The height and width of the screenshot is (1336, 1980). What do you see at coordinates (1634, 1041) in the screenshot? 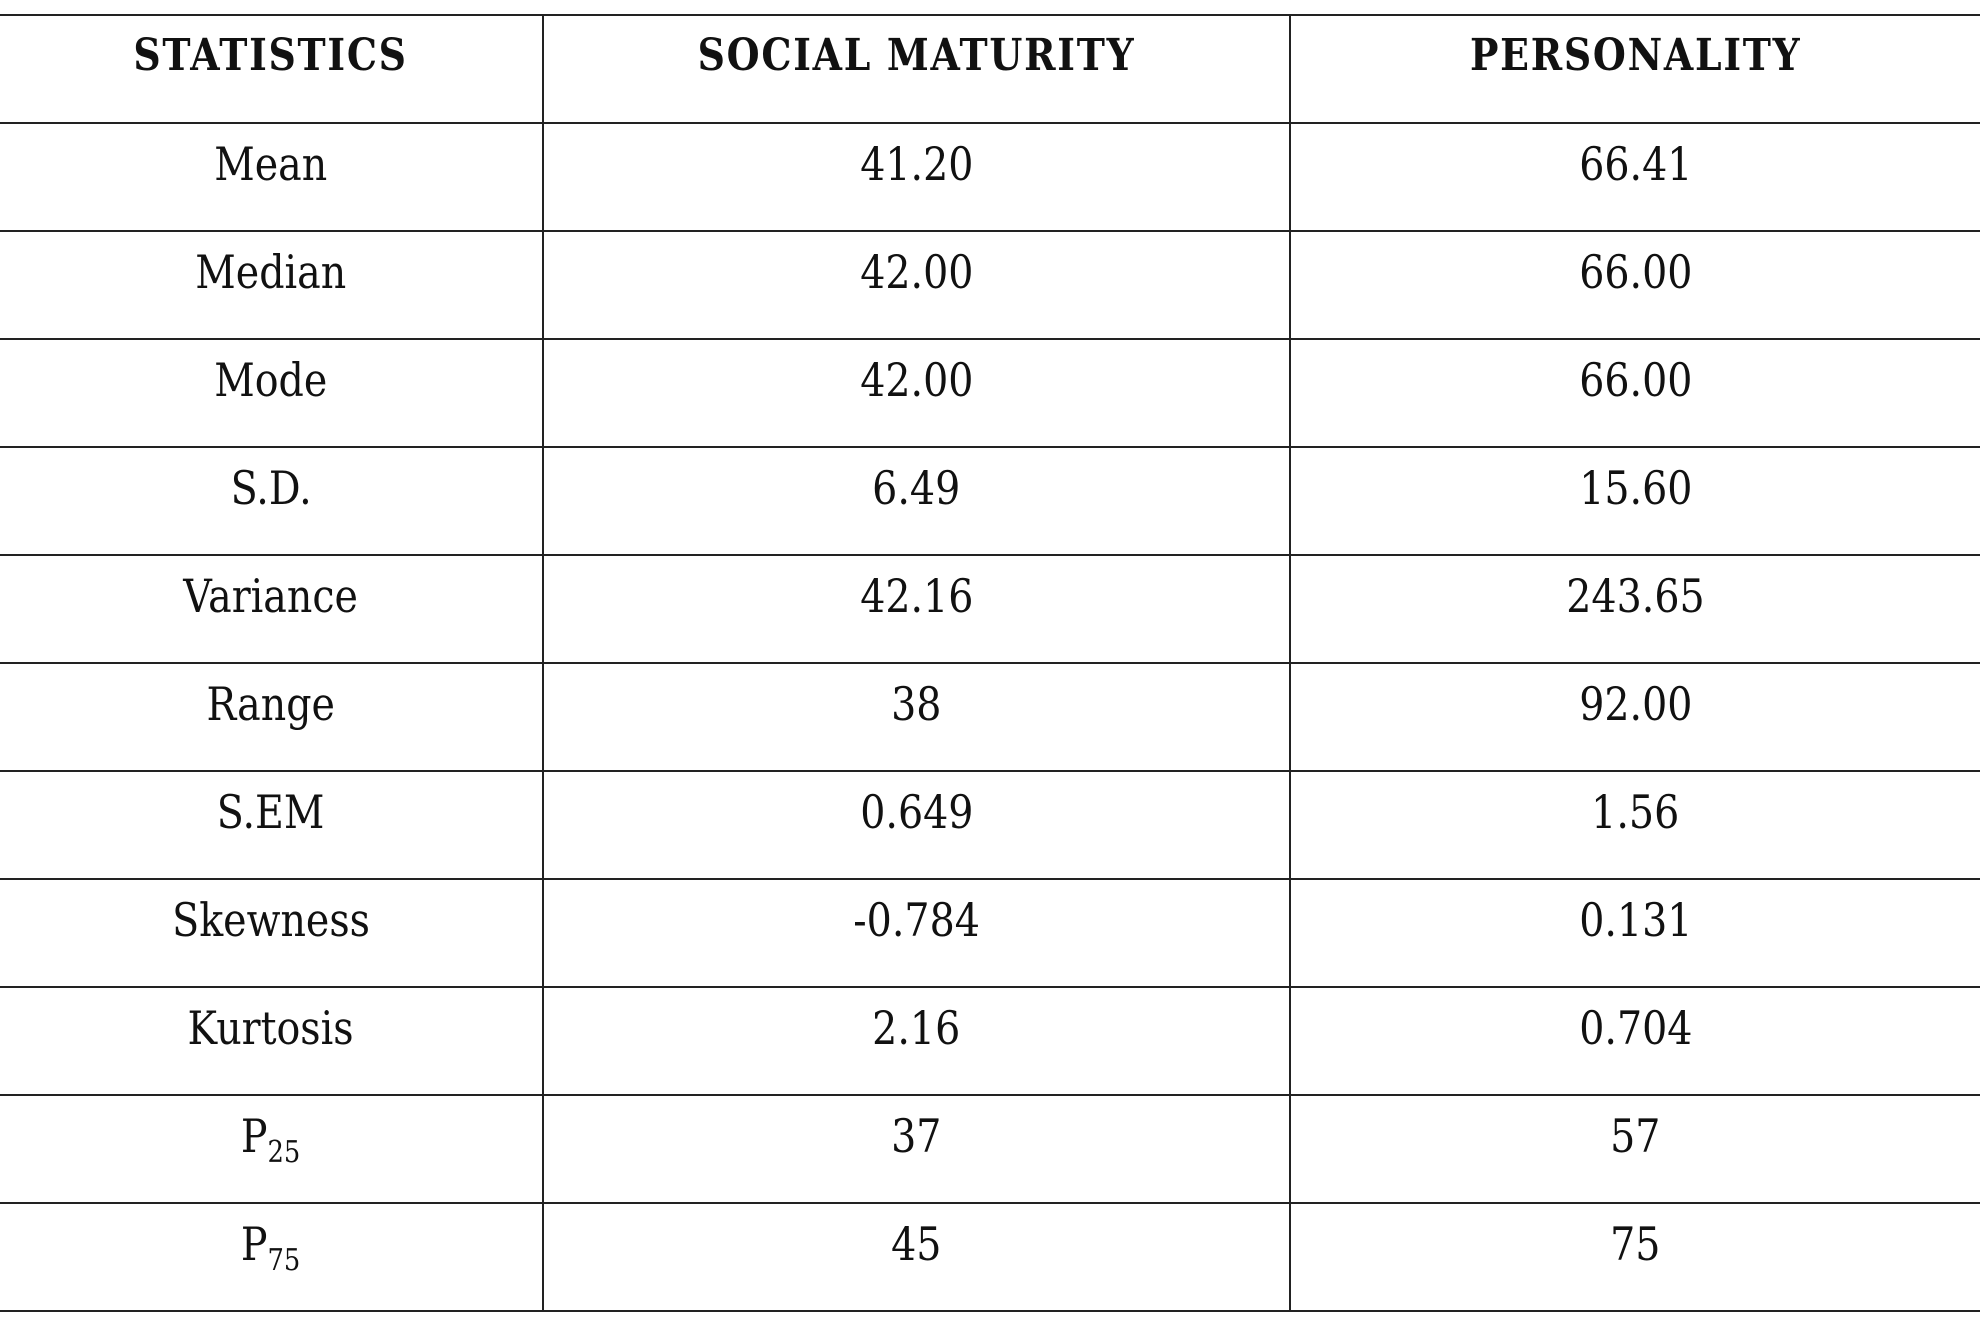
I see `personality-value: 0.704` at bounding box center [1634, 1041].